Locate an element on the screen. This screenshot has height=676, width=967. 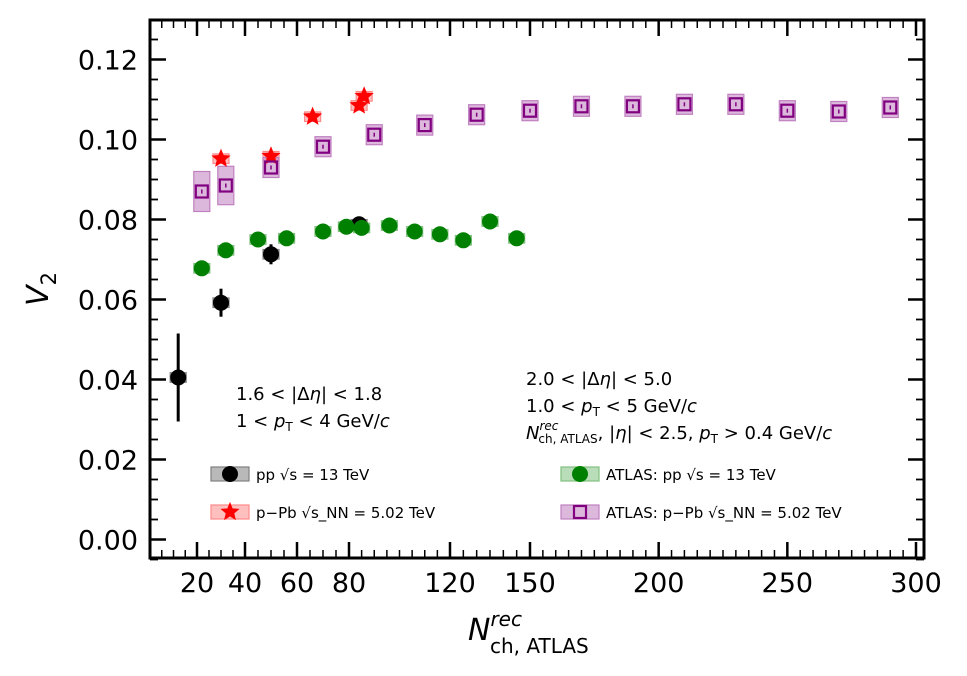
x-tick-label: 150 is located at coordinates (530, 583).